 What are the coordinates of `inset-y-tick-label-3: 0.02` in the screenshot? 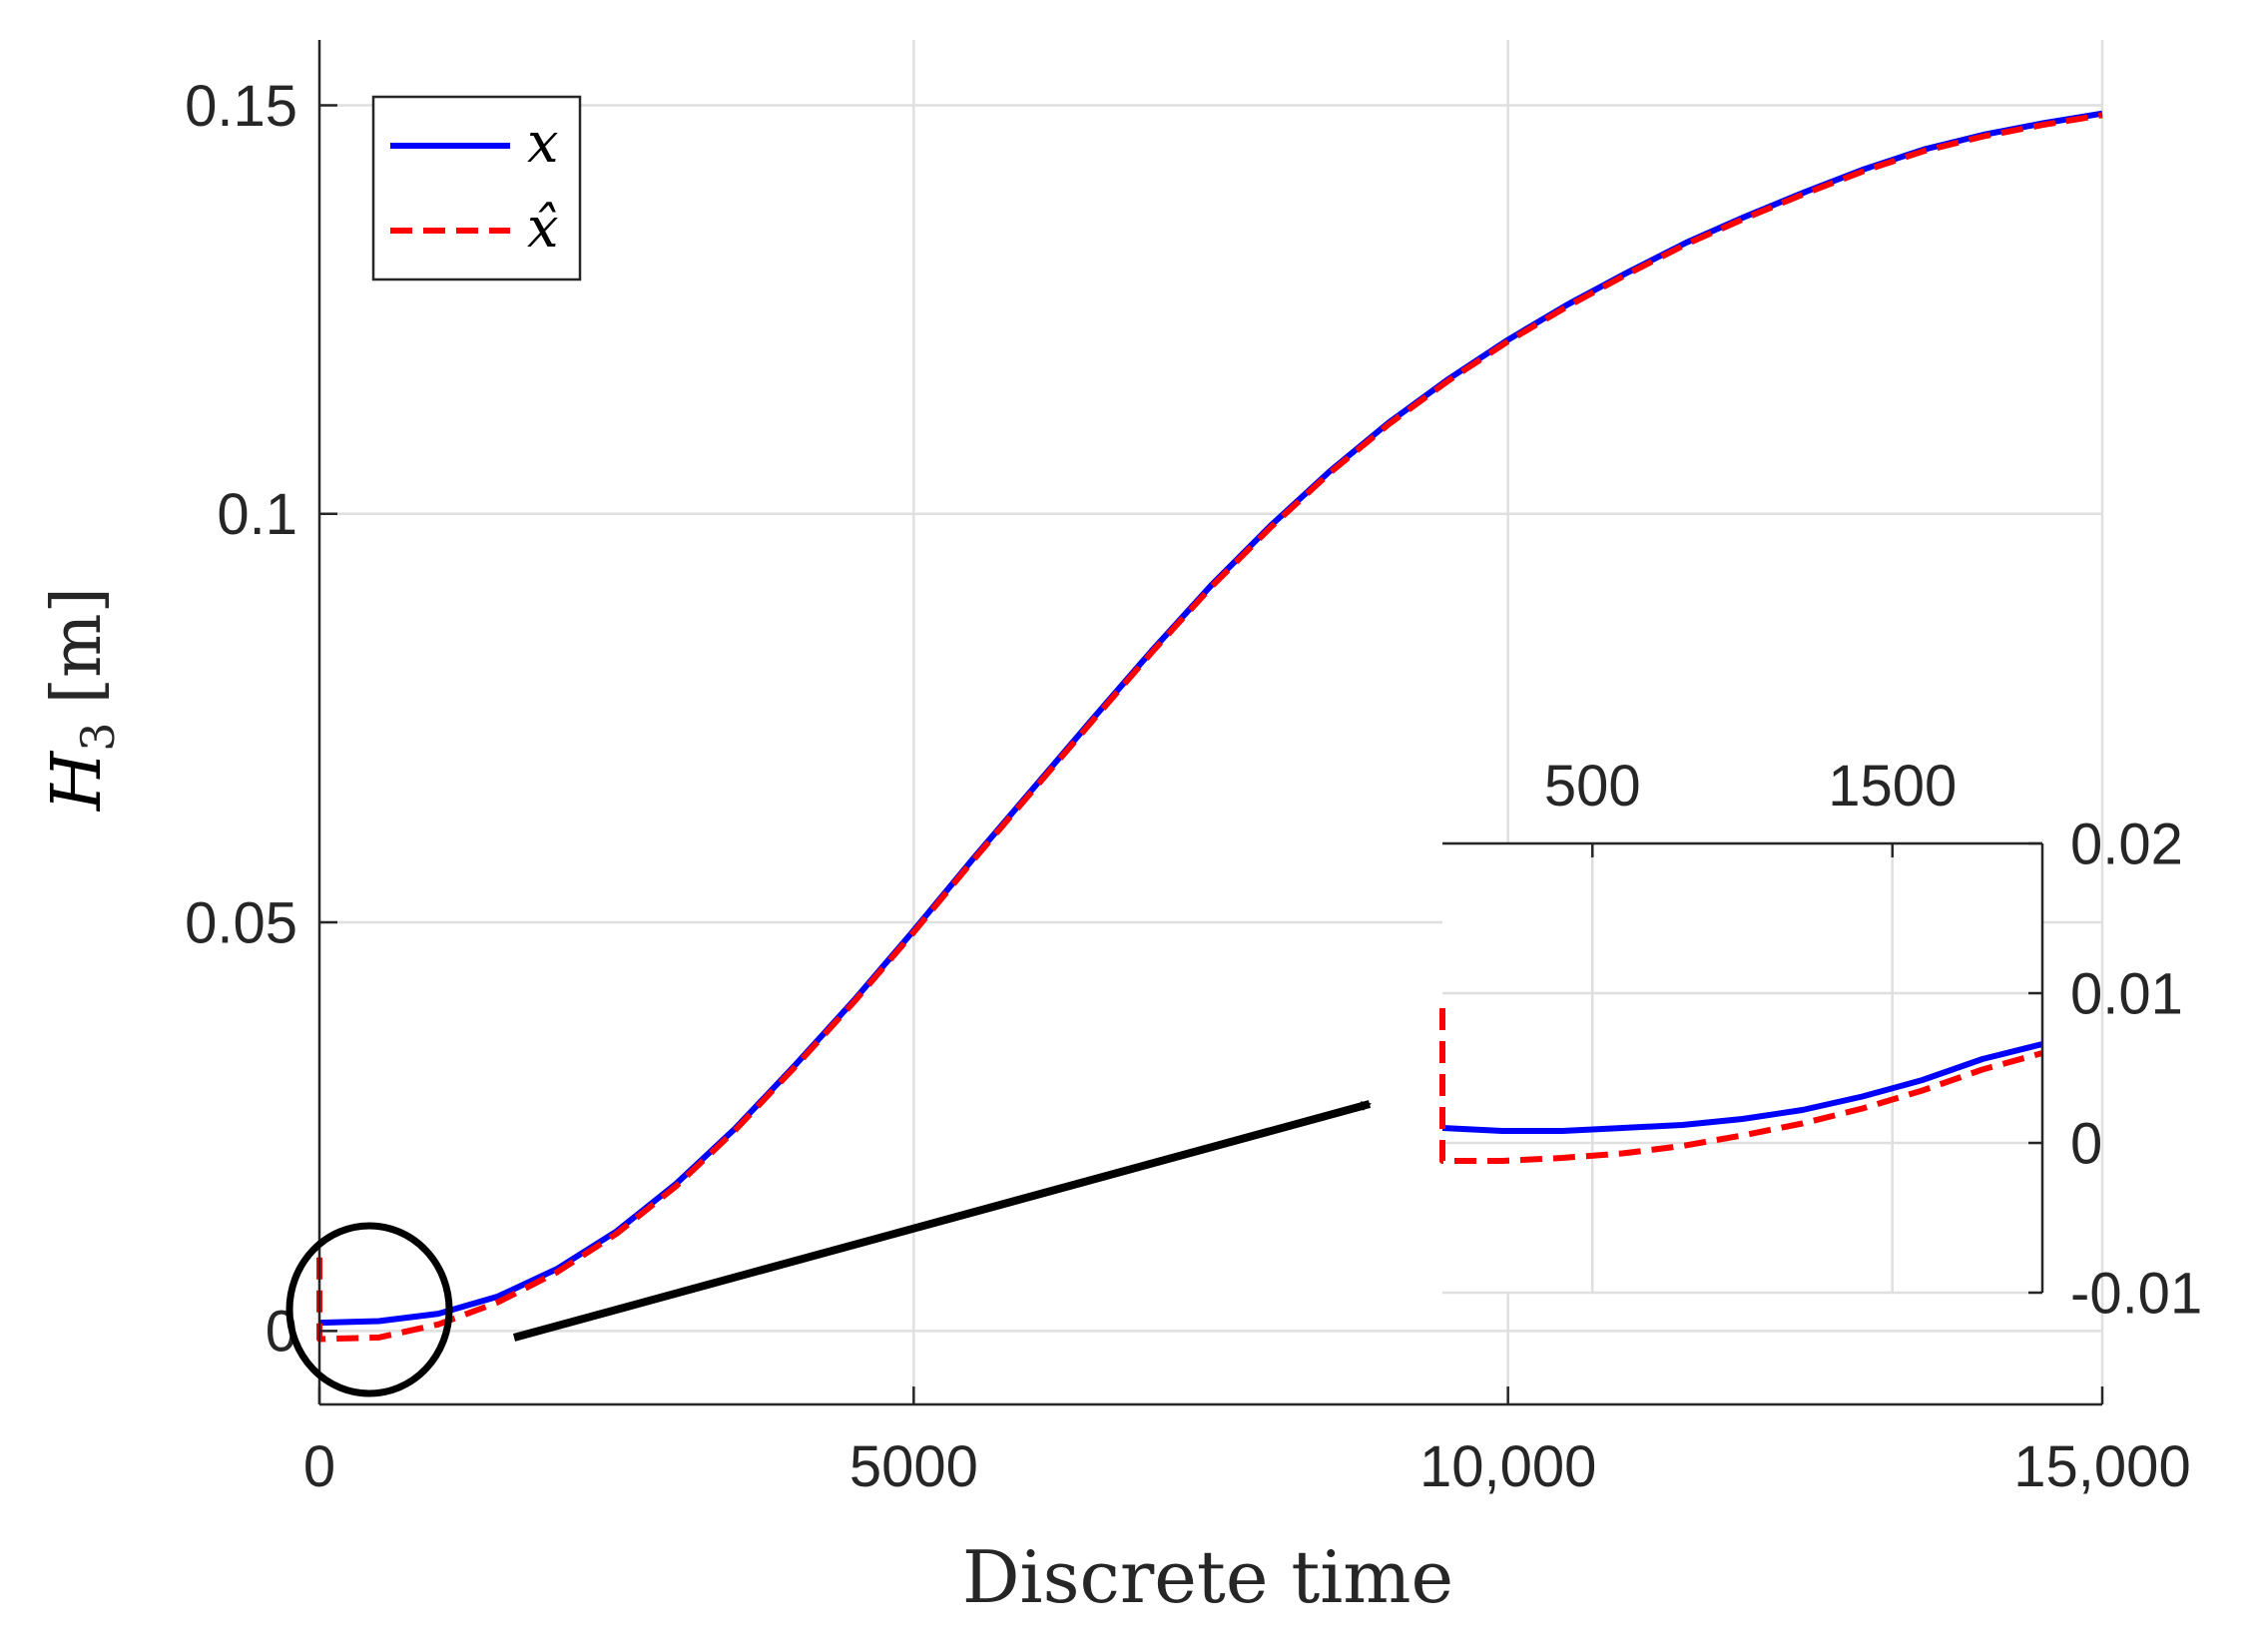 It's located at (2126, 844).